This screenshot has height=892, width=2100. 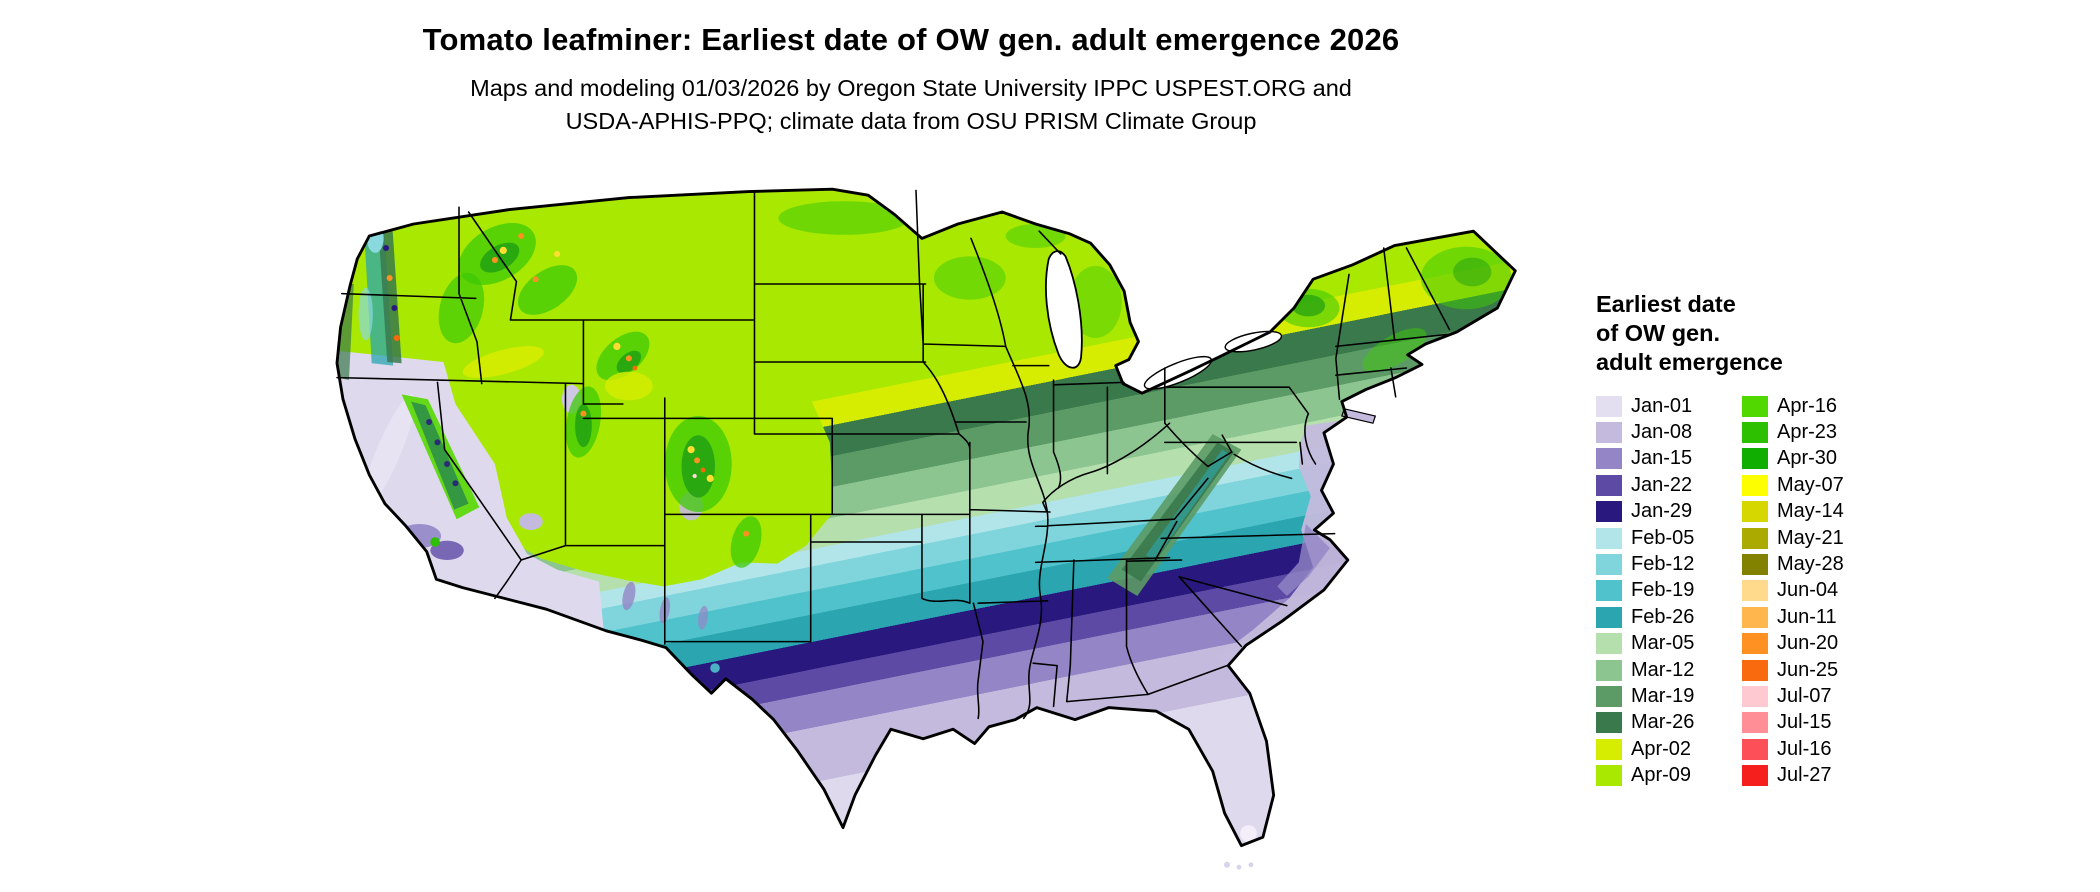 What do you see at coordinates (1064, 309) in the screenshot?
I see `lake-michigan` at bounding box center [1064, 309].